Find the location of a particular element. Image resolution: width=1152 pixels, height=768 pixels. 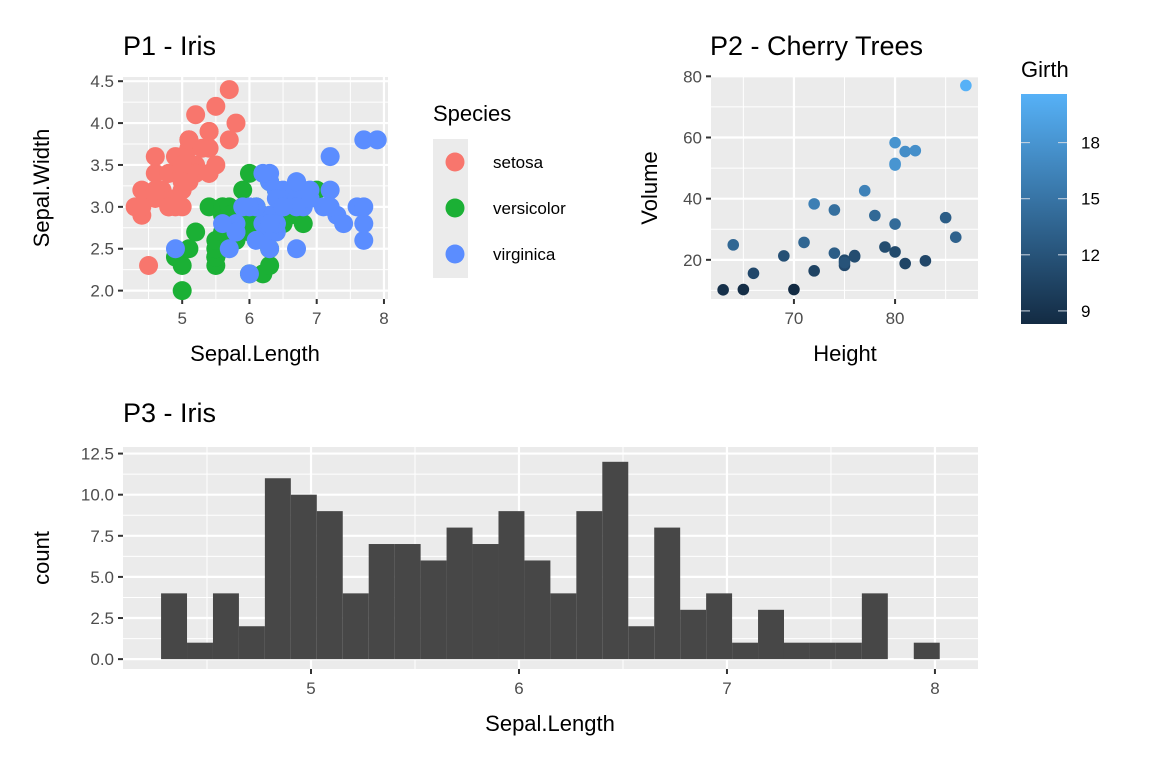

p1-y-axis-title: Sepal.Width is located at coordinates (41, 188).